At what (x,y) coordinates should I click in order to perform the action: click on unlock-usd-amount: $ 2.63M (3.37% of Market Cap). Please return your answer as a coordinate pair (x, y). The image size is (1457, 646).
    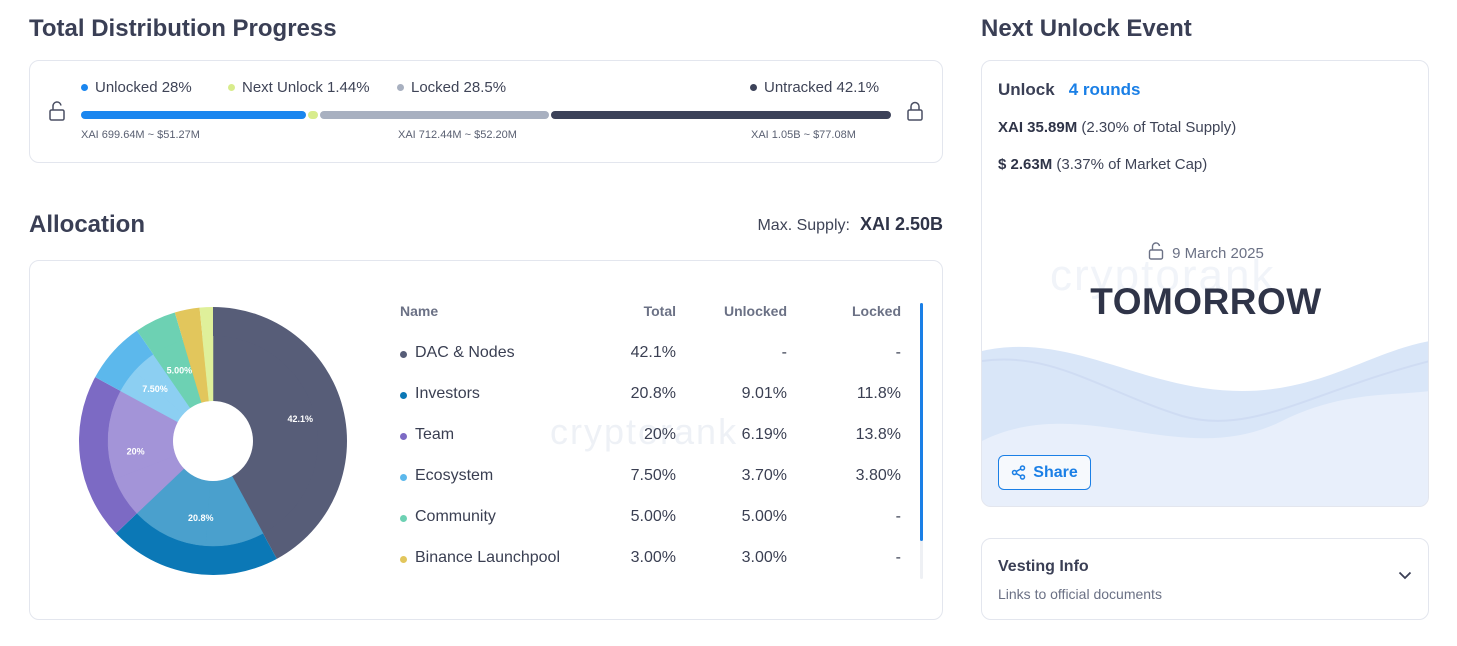
    Looking at the image, I should click on (1102, 164).